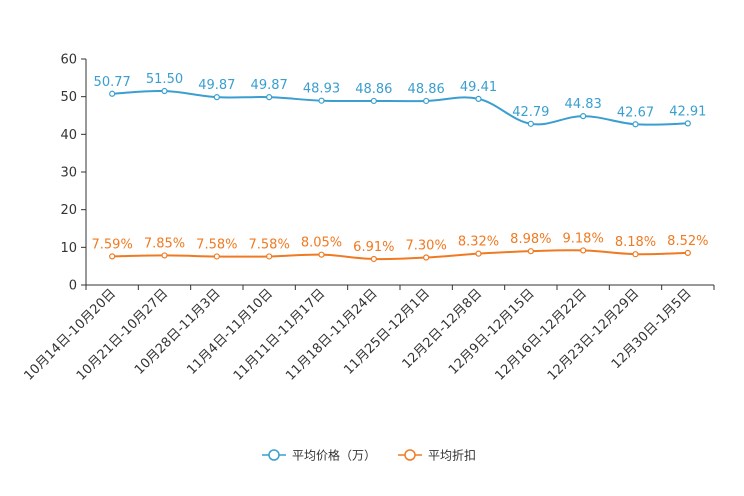 This screenshot has width=744, height=496. I want to click on chart-legend: 平均价格（万） 平均折扣, so click(369, 455).